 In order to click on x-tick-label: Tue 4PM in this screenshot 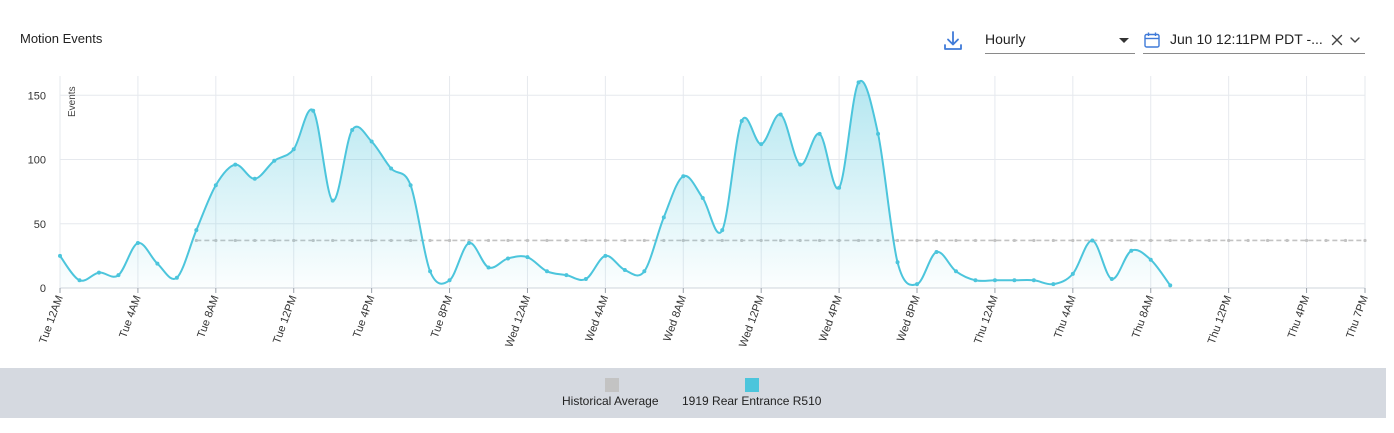, I will do `click(364, 317)`.